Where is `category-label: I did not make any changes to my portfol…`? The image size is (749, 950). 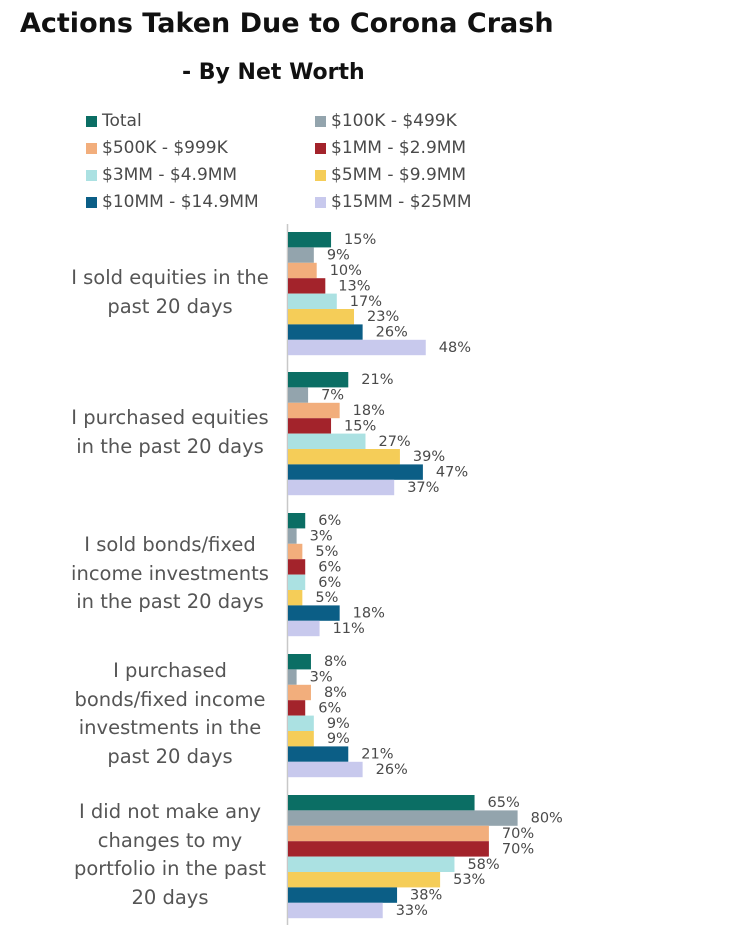
category-label: I did not make any changes to my portfol… is located at coordinates (170, 854).